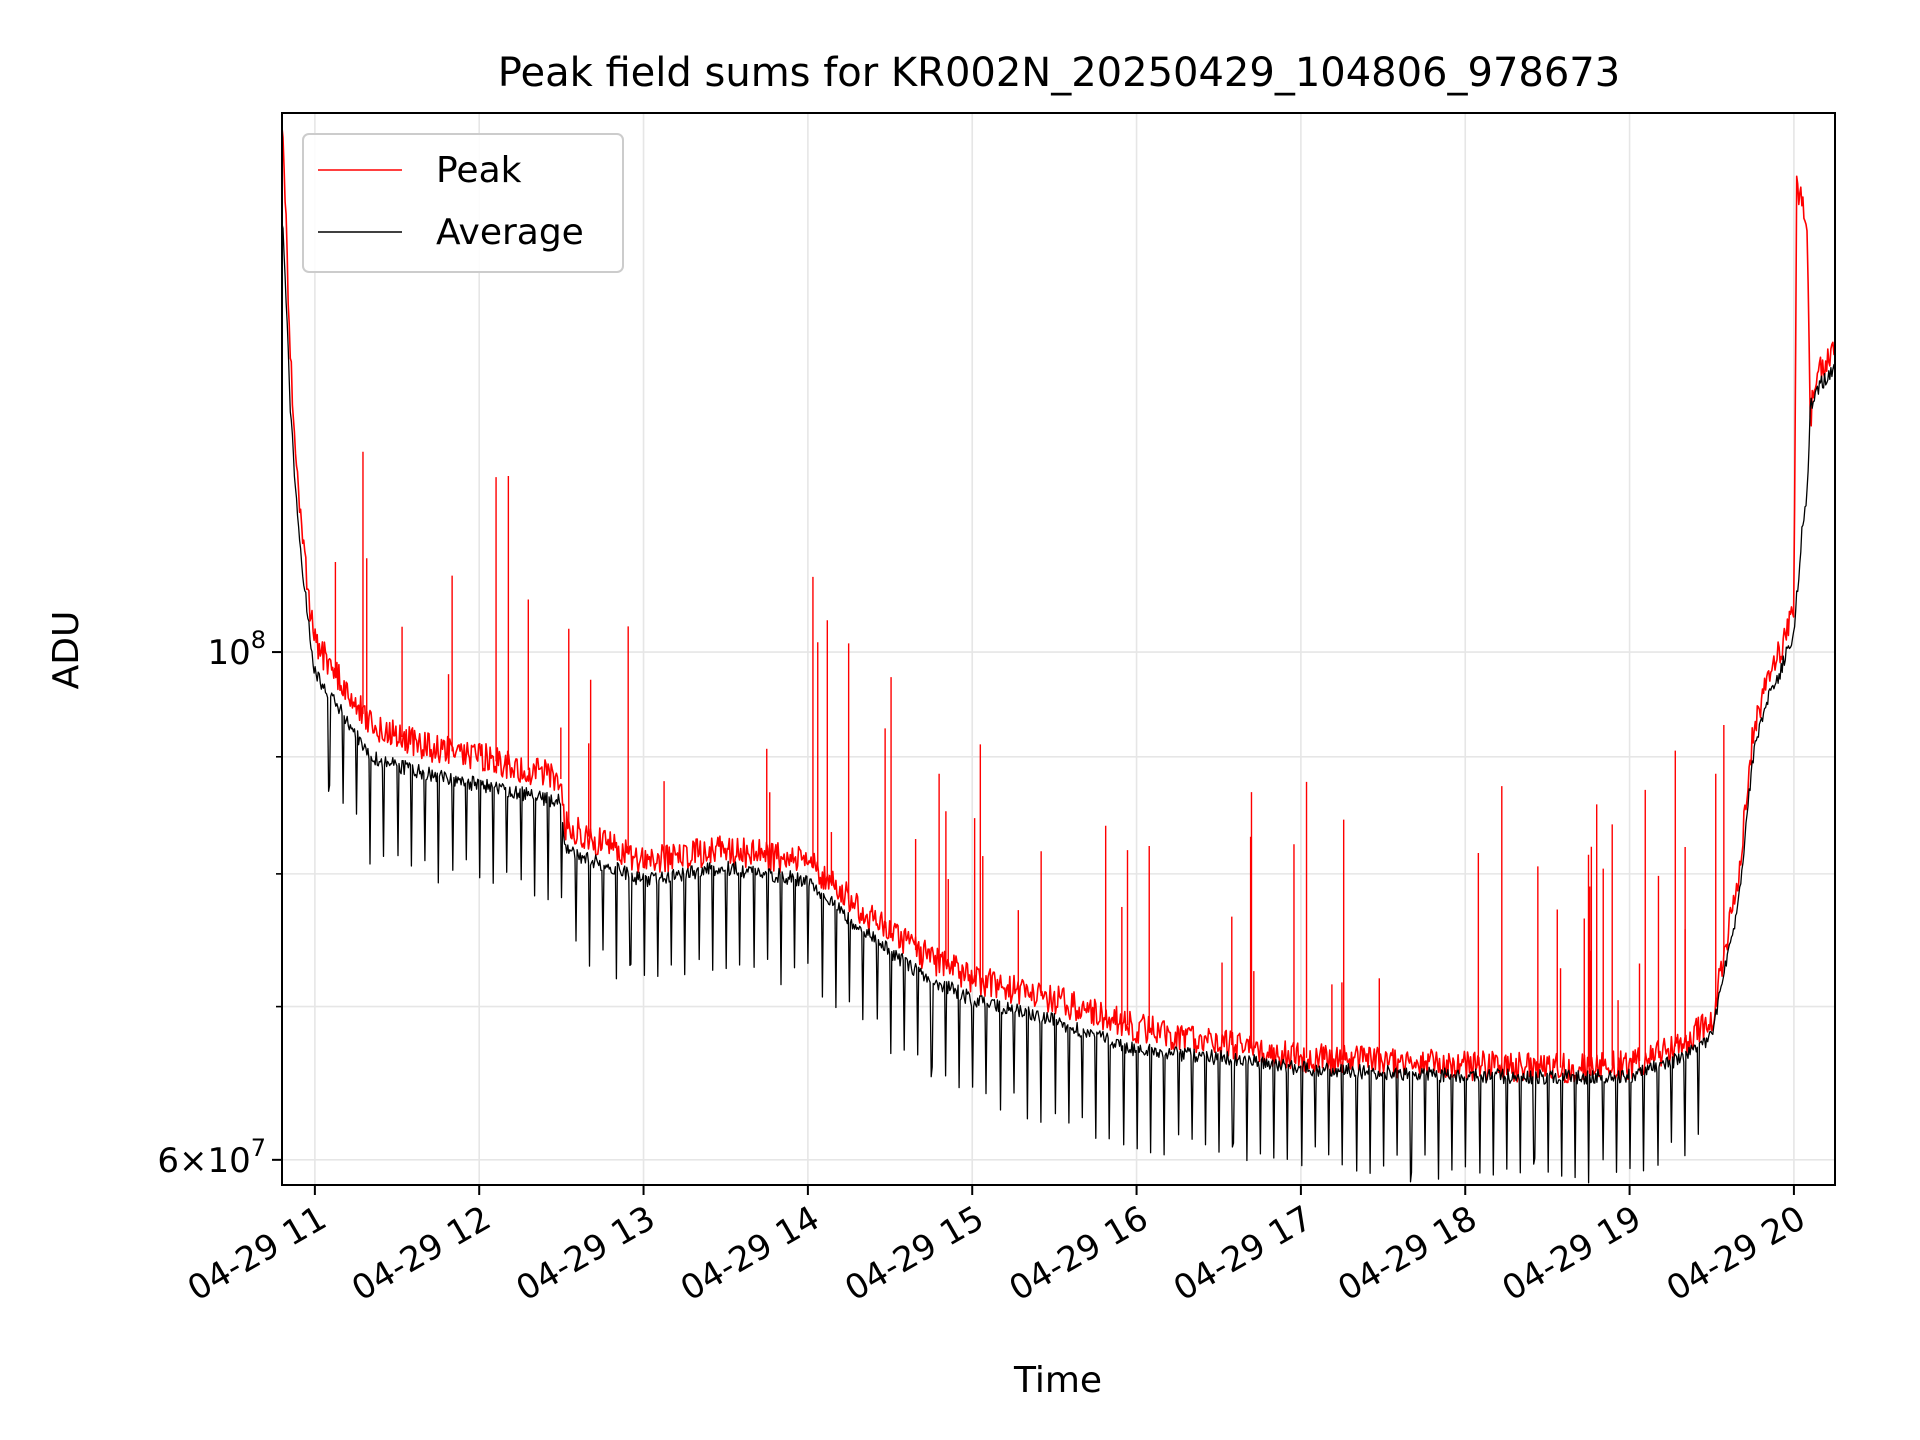 Image resolution: width=1920 pixels, height=1440 pixels. What do you see at coordinates (421, 1253) in the screenshot?
I see `x-tick-label: 04-29 12` at bounding box center [421, 1253].